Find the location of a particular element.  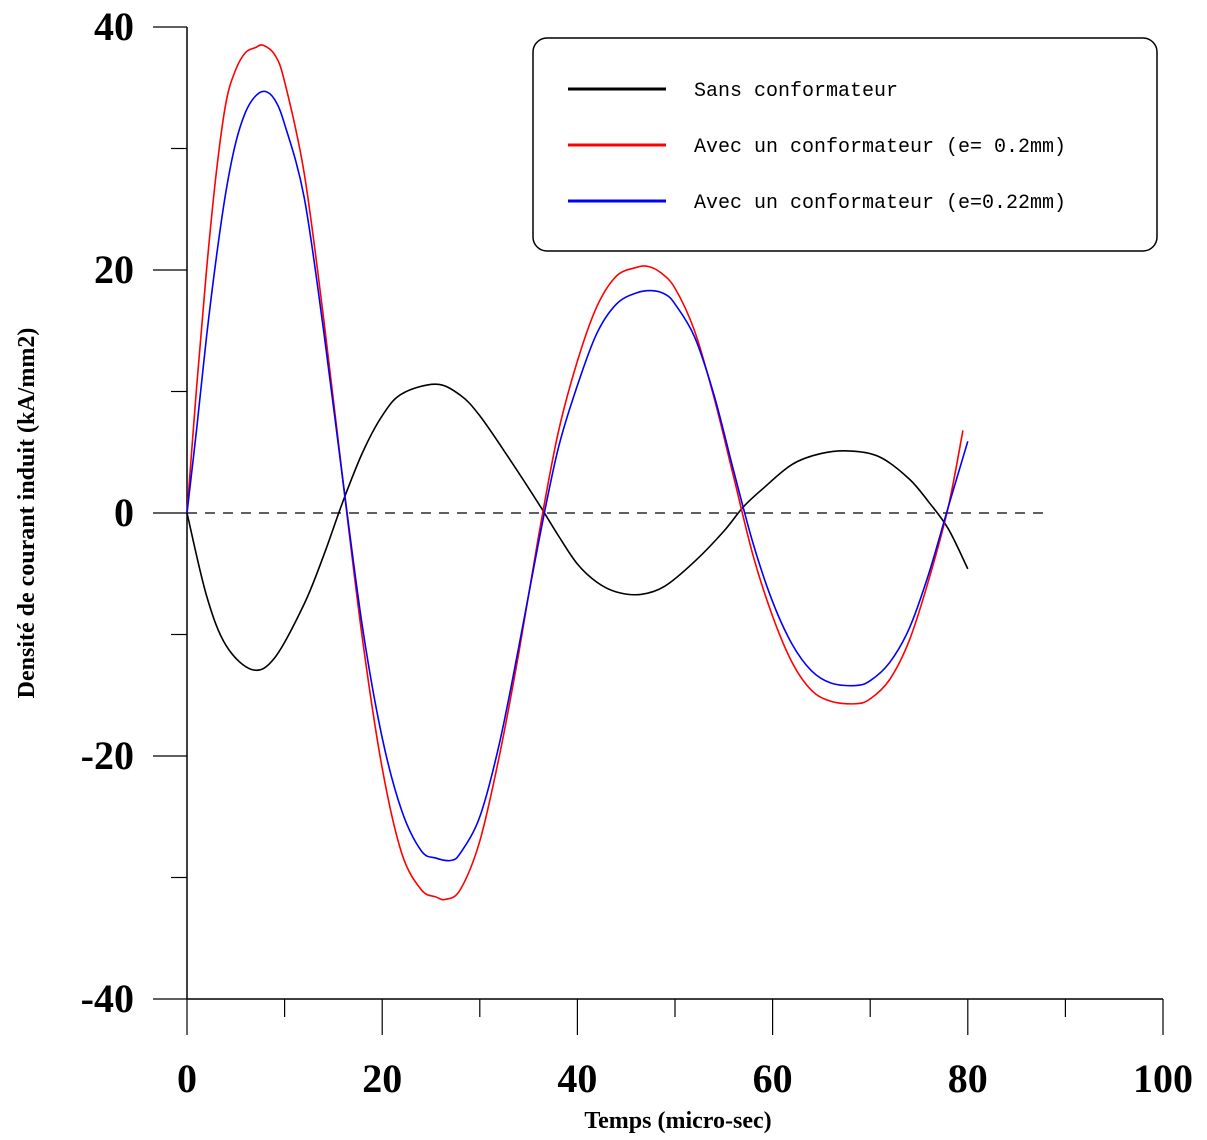

legend-box is located at coordinates (845, 144).